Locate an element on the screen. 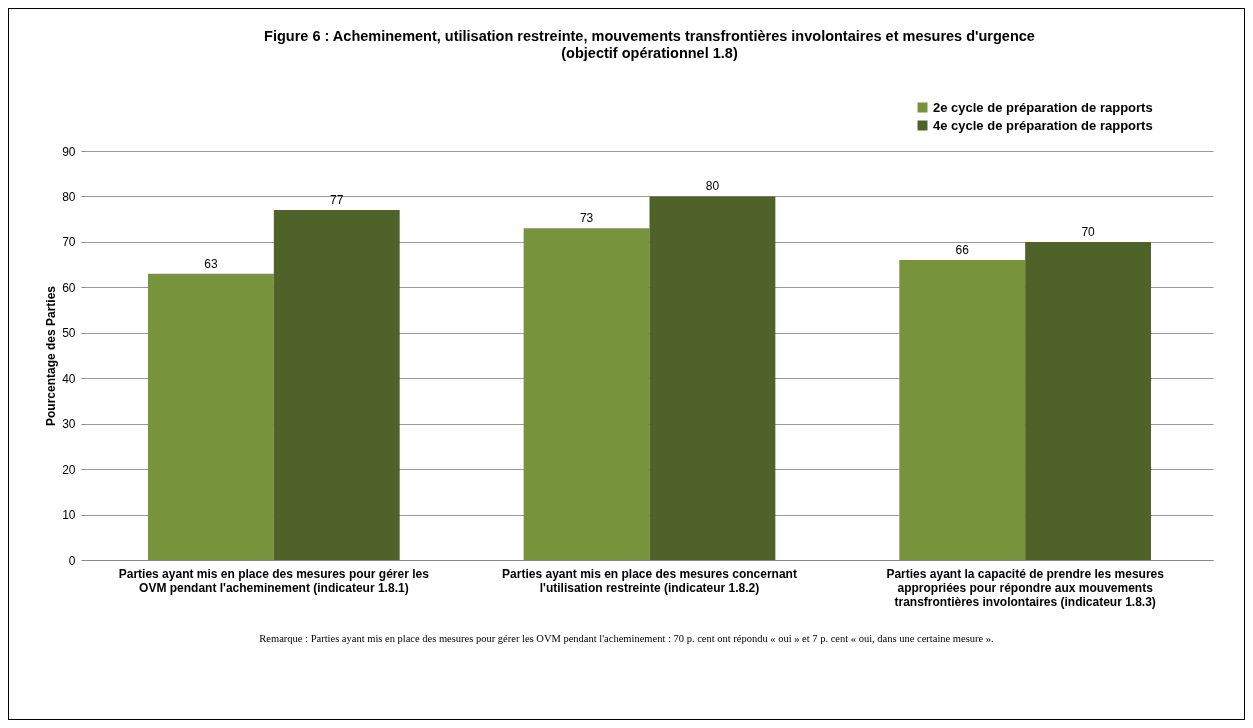  text: Remarque : Parties ayant mis en place des mesures pour gérer les OVM pendant l'acheminement : 70 p. cent ont répondu « oui » et 7 p. cent « oui, dans une certaine mesure ». is located at coordinates (626, 638).